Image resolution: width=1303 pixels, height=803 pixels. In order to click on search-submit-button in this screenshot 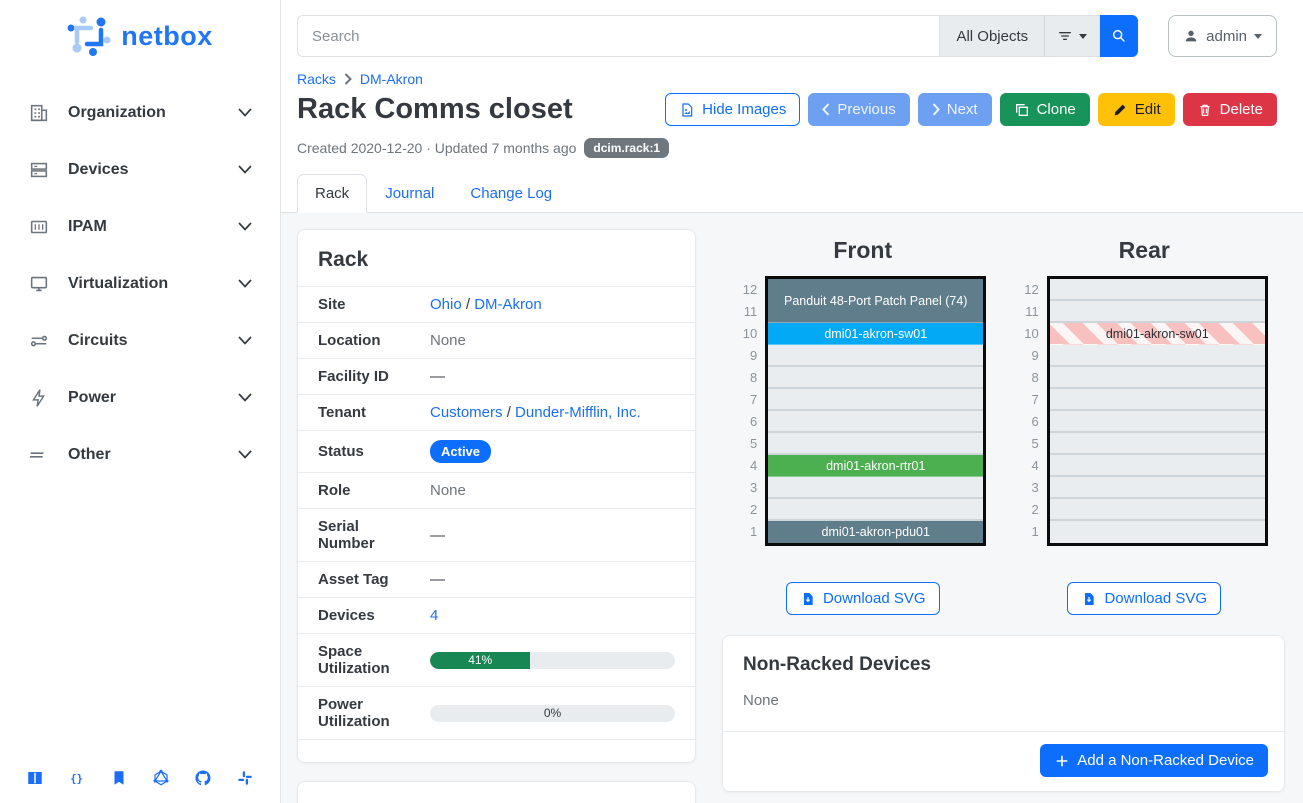, I will do `click(1119, 36)`.